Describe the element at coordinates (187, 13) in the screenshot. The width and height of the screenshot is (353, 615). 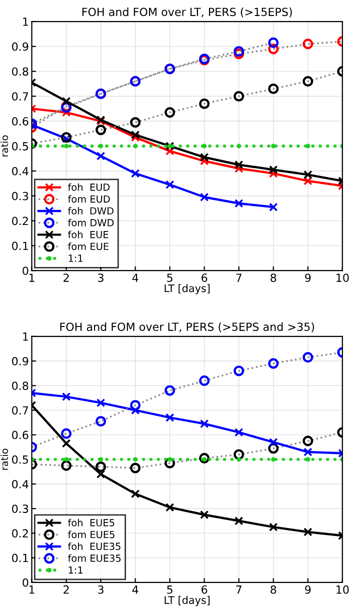
I see `chart-title: FOH and FOM over LT, PERS (>15EPS)` at that location.